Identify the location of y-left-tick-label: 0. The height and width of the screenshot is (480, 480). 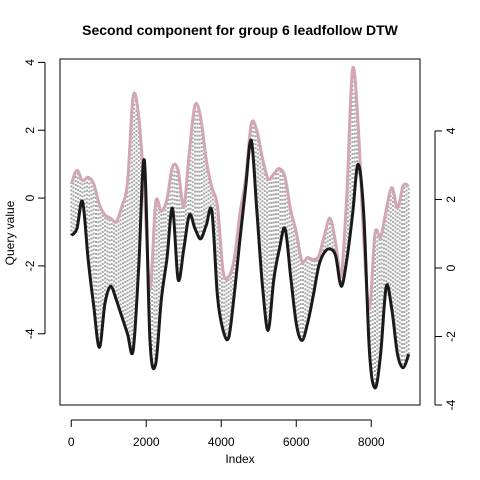
(30, 197).